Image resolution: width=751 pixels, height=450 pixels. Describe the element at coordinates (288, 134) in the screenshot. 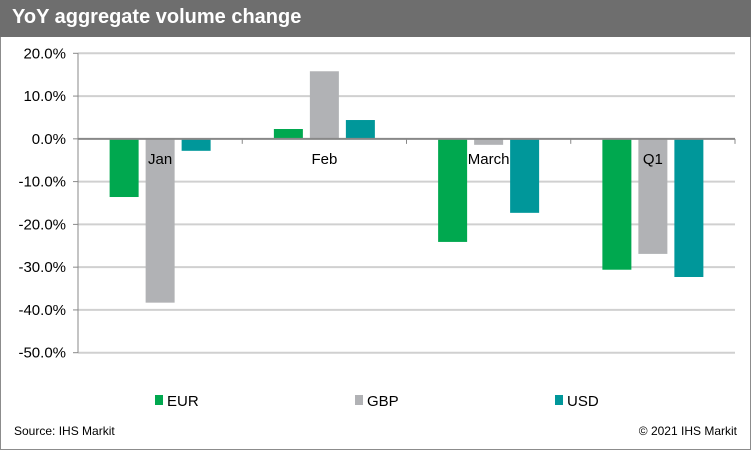

I see `bar-eur-feb` at that location.